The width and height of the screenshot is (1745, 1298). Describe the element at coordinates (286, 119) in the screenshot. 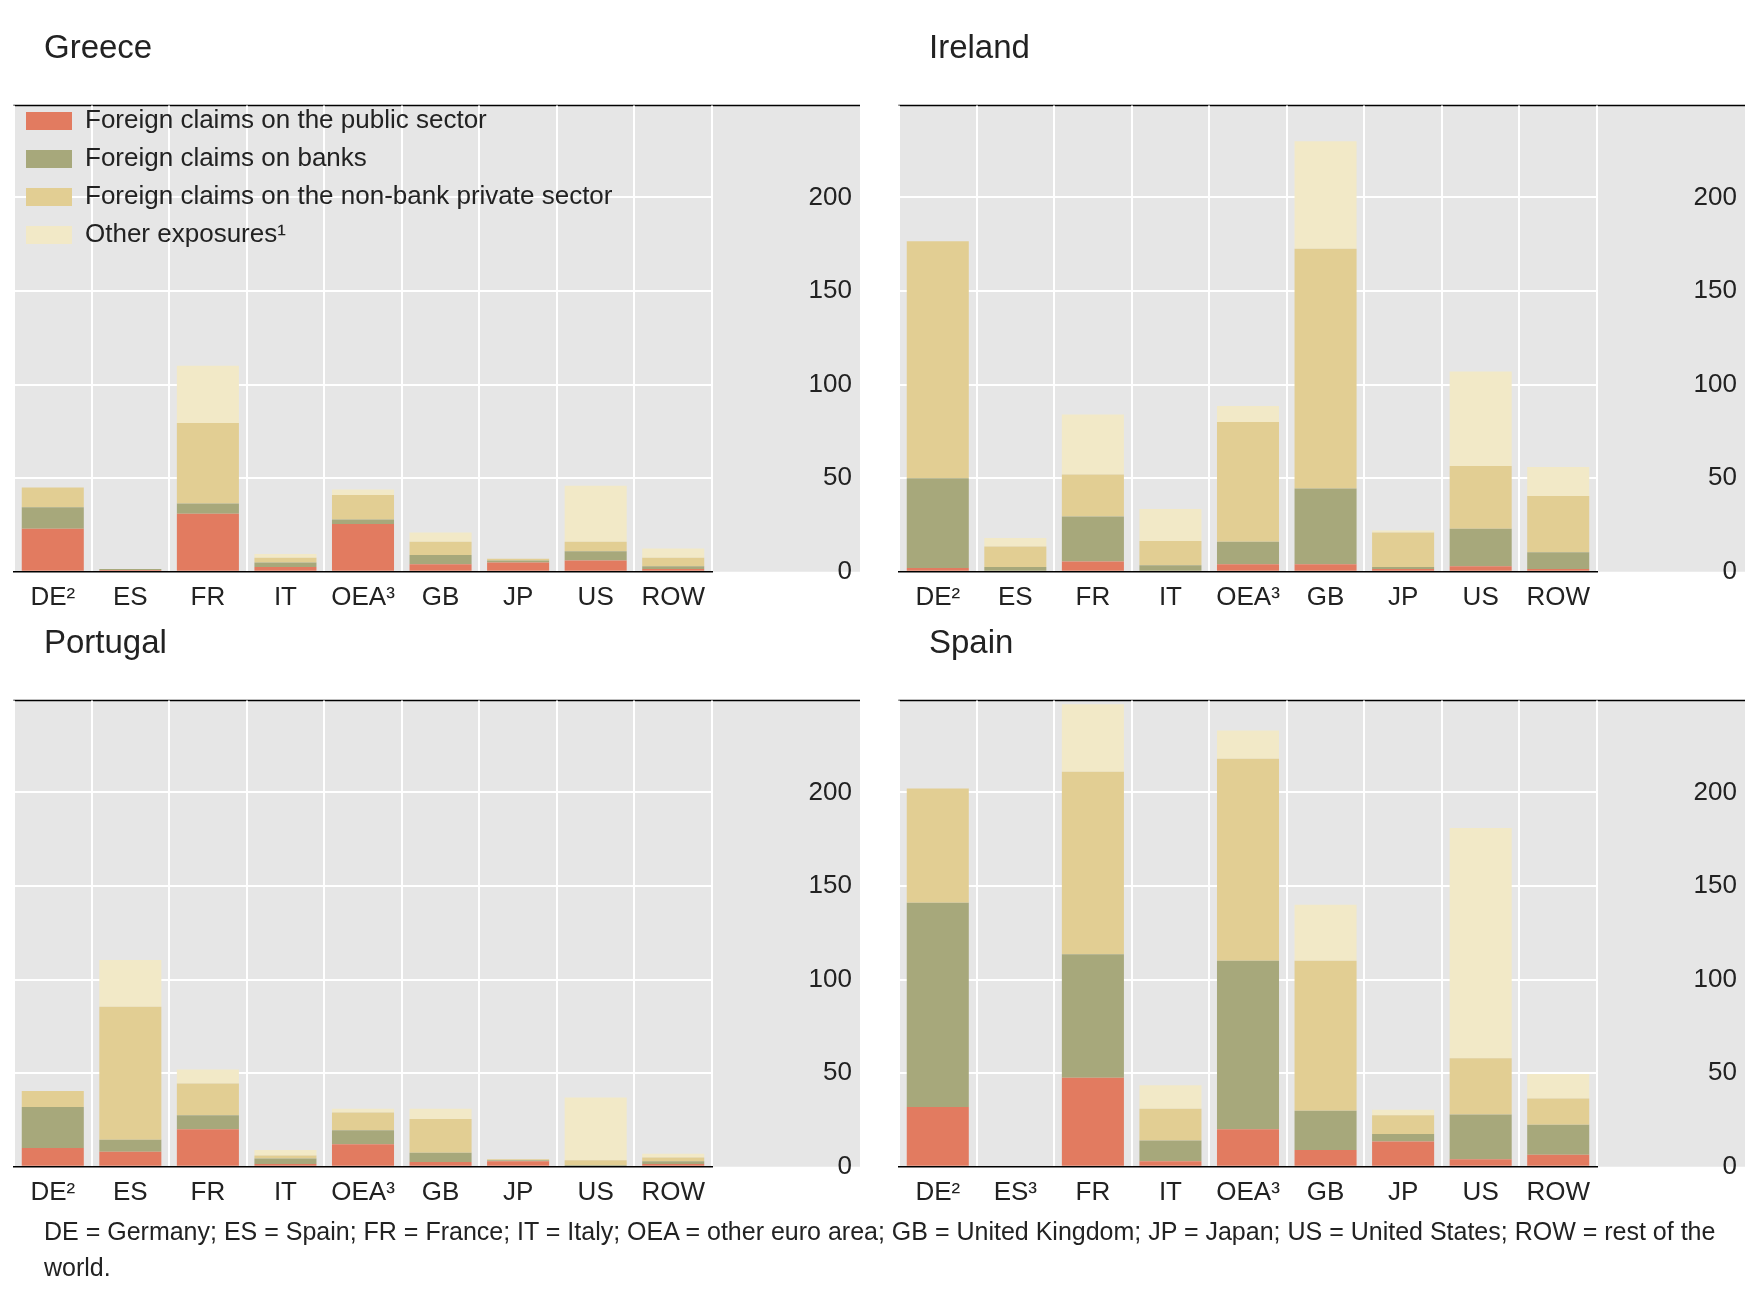

I see `legend-label: Foreign claims on the public sector` at that location.